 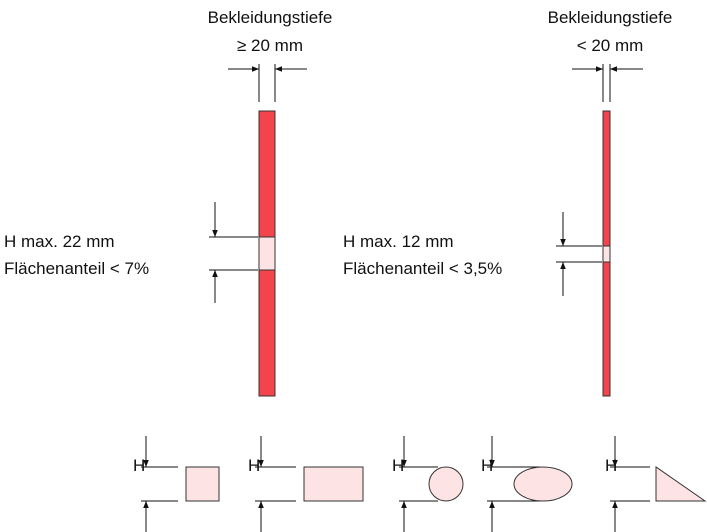 What do you see at coordinates (610, 45) in the screenshot?
I see `right-depth-value: < 20 mm` at bounding box center [610, 45].